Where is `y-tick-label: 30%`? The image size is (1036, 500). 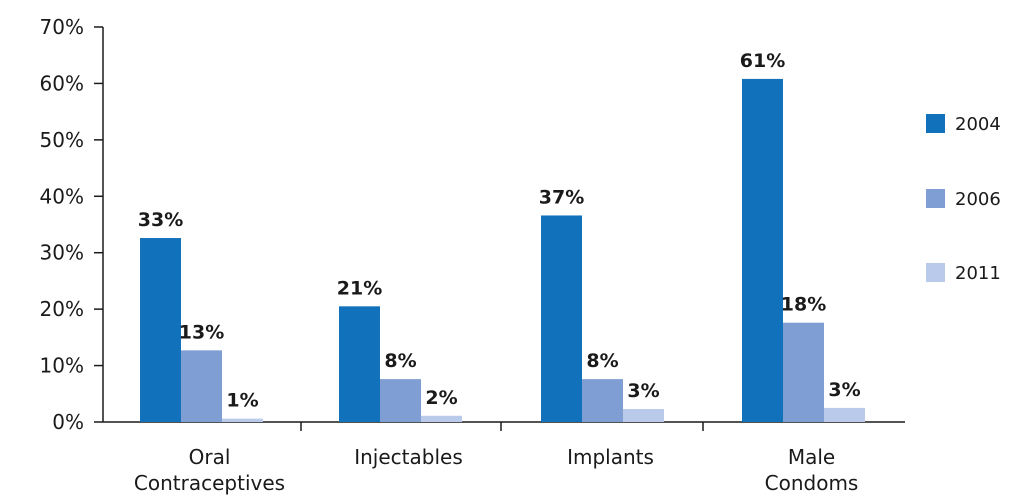
y-tick-label: 30% is located at coordinates (62, 253).